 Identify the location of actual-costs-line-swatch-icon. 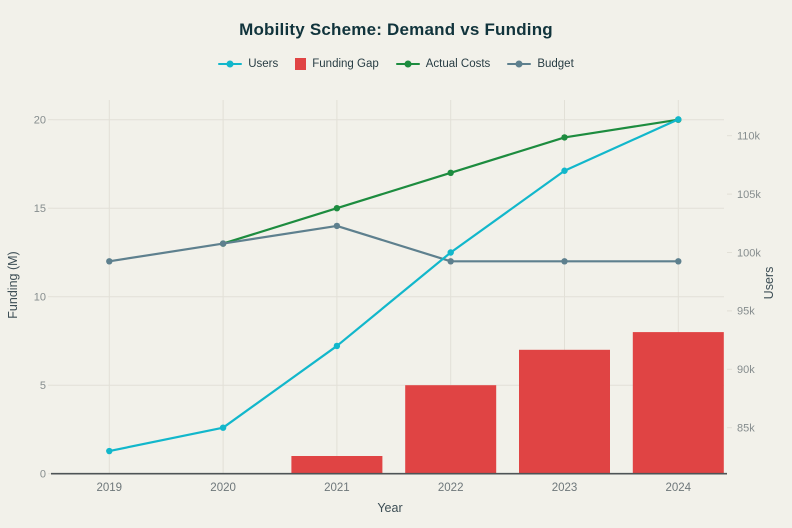
(407, 64).